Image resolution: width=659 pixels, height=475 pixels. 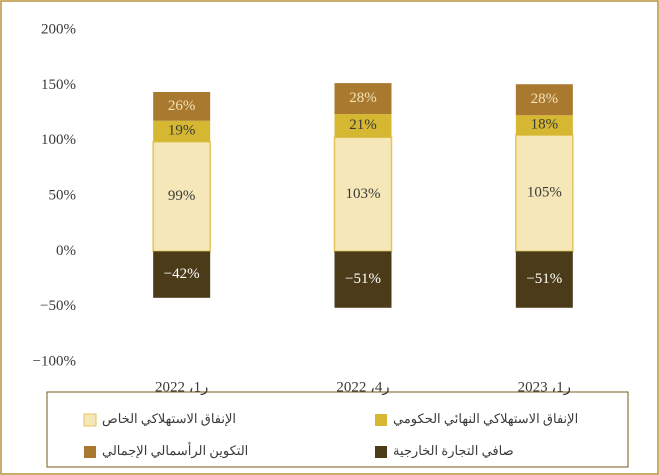 What do you see at coordinates (363, 194) in the screenshot?
I see `value-label: 103%` at bounding box center [363, 194].